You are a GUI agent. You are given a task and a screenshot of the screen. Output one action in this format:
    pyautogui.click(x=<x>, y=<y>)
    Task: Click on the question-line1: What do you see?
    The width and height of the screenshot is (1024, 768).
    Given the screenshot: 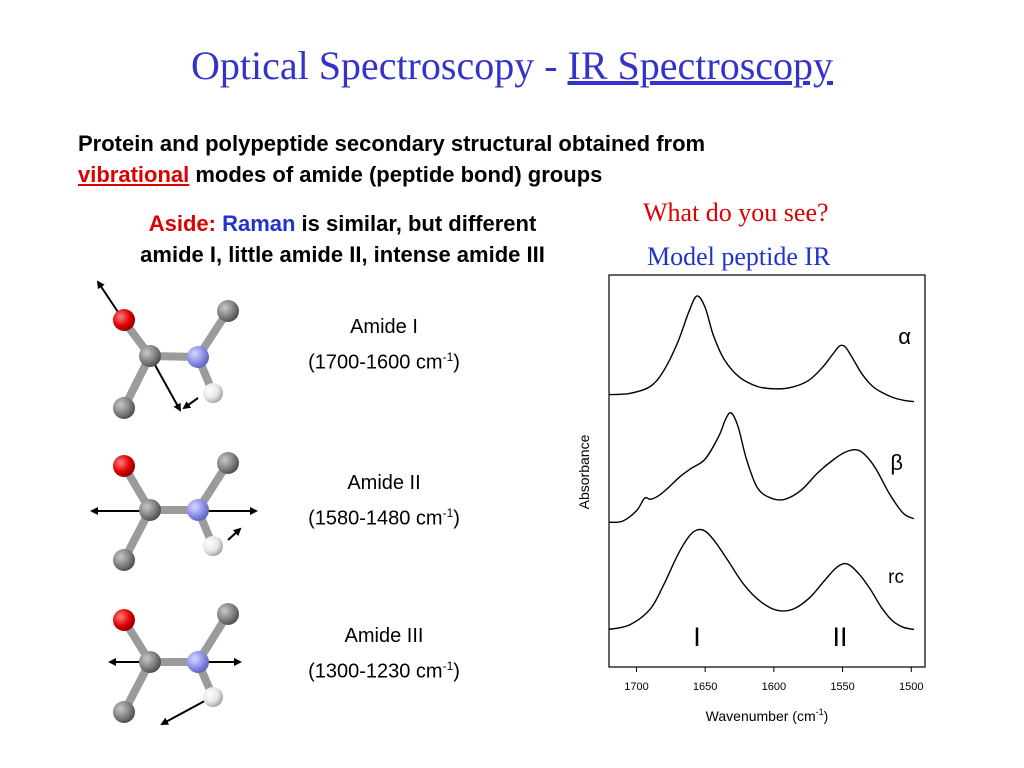 What is the action you would take?
    pyautogui.click(x=736, y=212)
    